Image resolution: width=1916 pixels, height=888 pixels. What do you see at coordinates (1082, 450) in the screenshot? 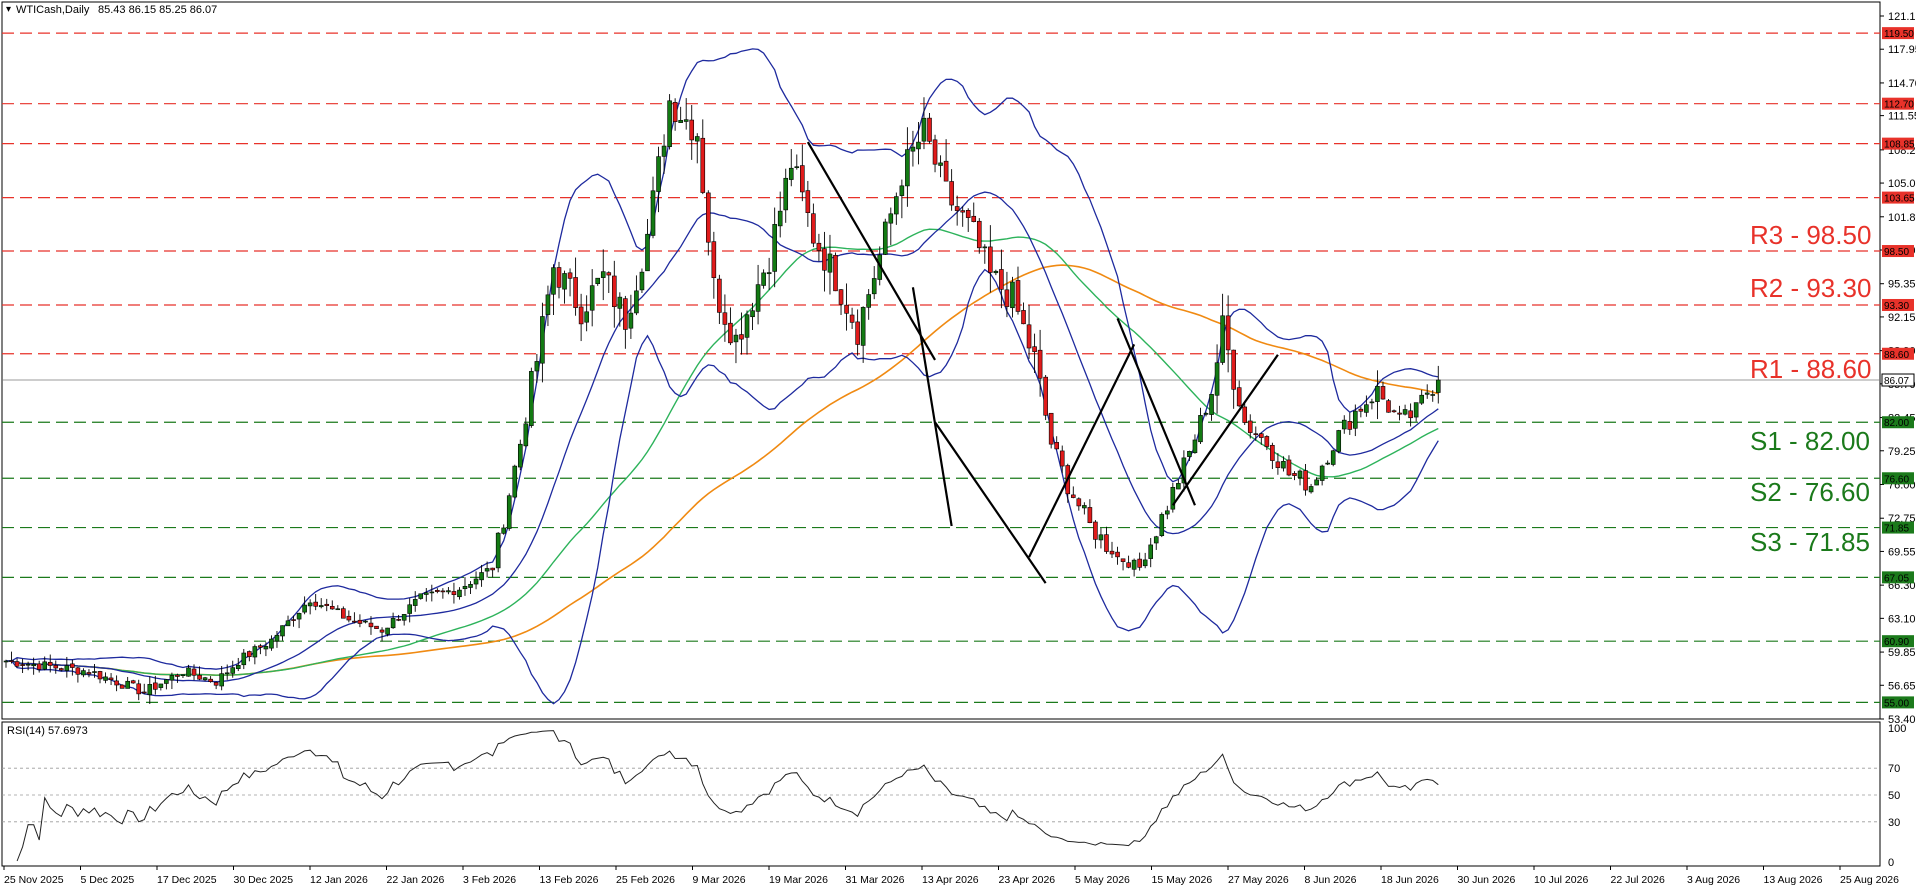
I see `trendline` at bounding box center [1082, 450].